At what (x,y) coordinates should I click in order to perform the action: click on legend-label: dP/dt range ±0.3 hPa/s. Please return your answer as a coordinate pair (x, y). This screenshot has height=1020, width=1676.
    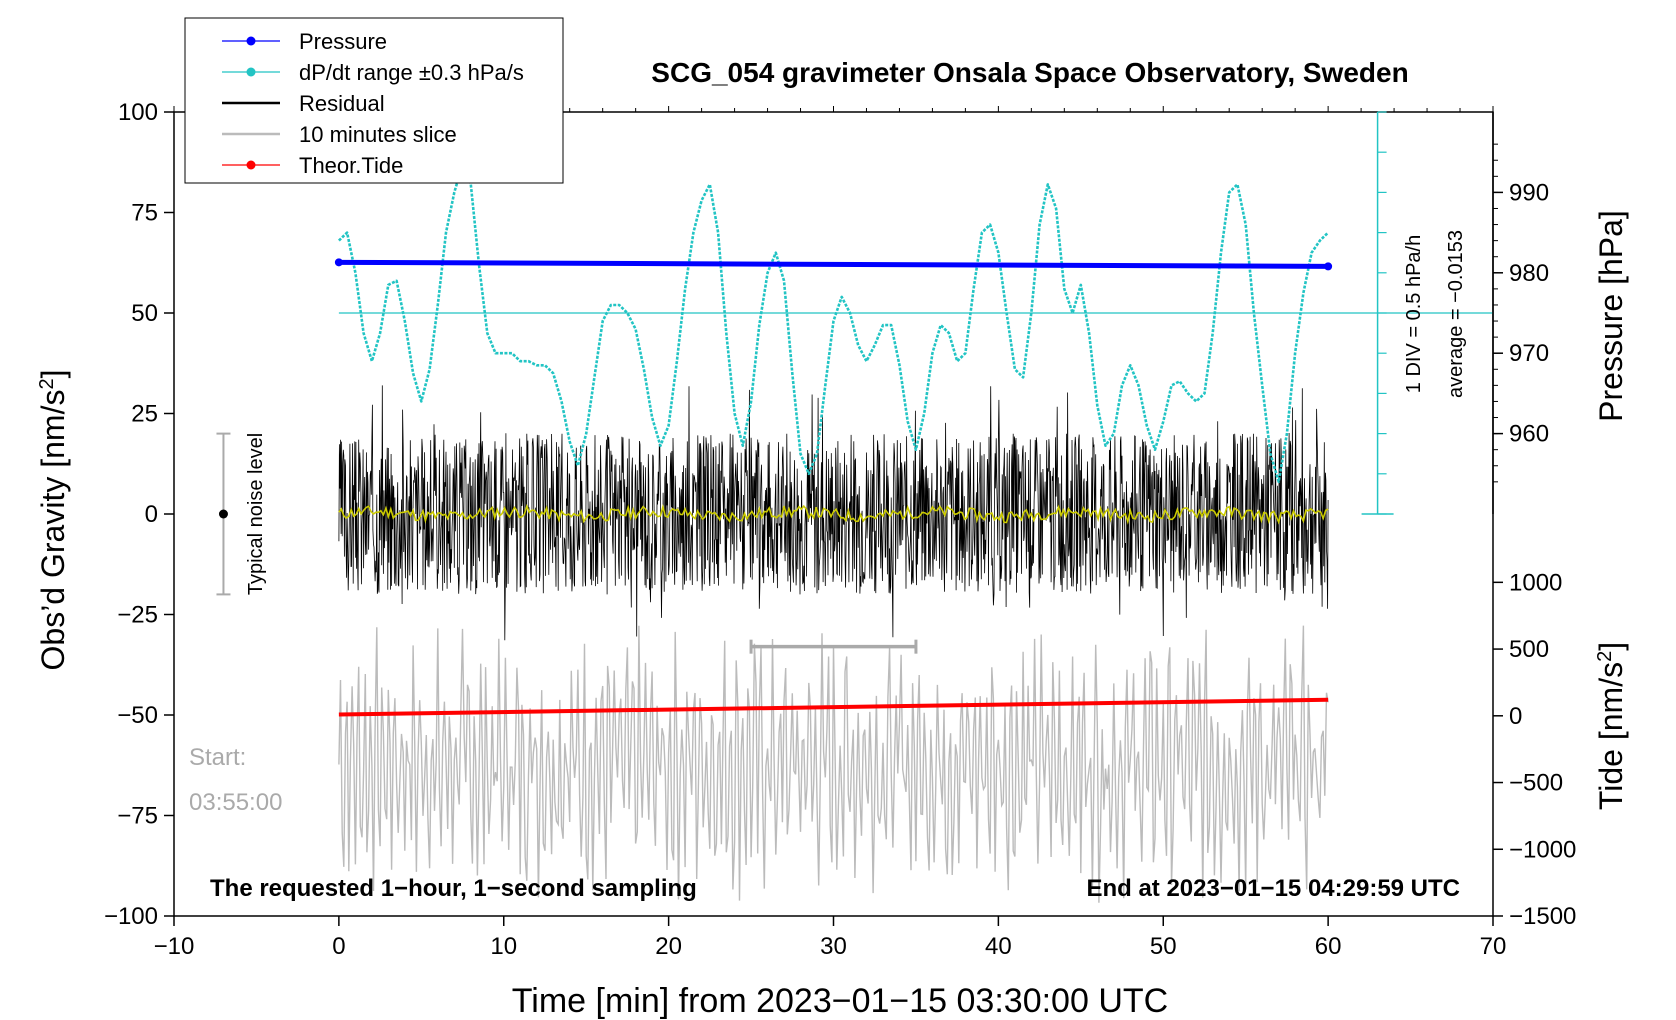
    Looking at the image, I should click on (411, 72).